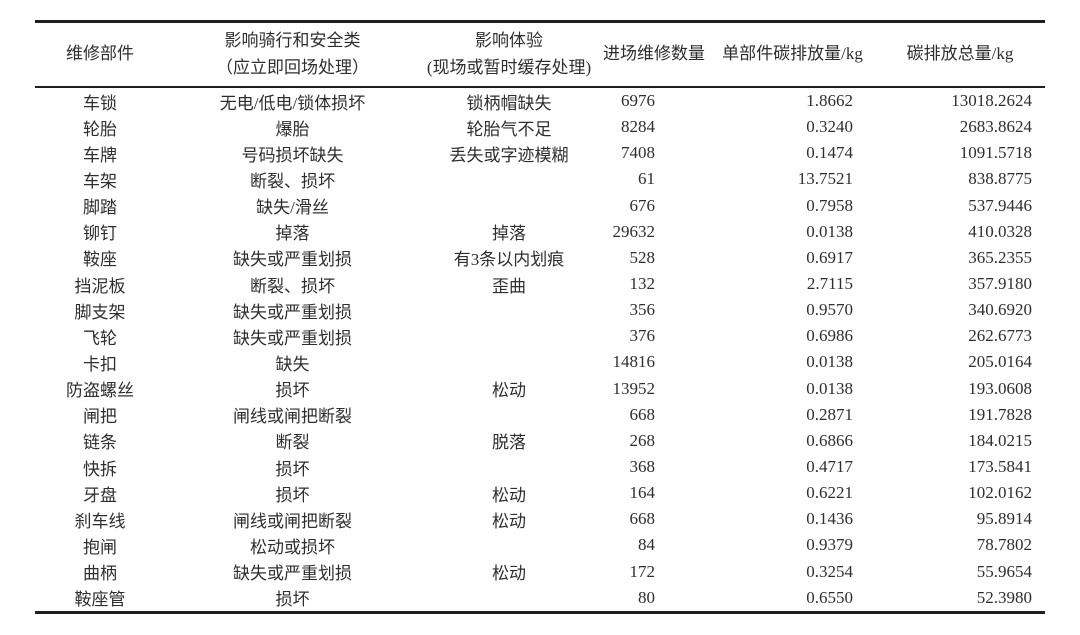  I want to click on table-row: 挡泥板 断裂、损坏 歪曲 132 2.7115 357.9180, so click(540, 284).